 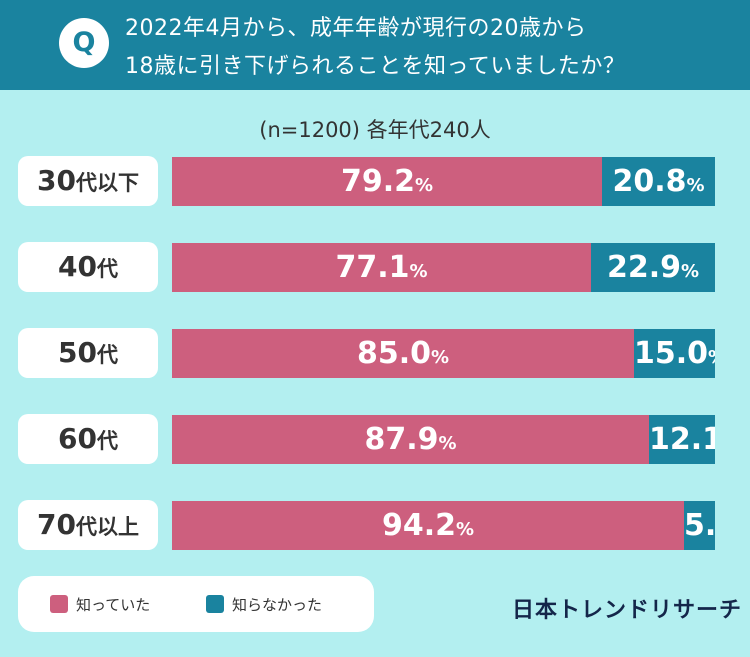 I want to click on legend: 知っていた 知らなかった, so click(x=196, y=604).